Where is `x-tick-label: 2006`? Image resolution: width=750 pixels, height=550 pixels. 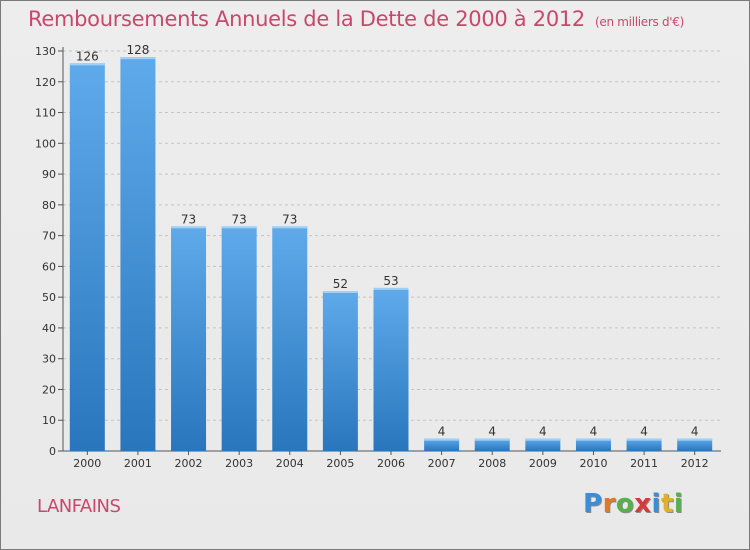
x-tick-label: 2006 is located at coordinates (391, 463).